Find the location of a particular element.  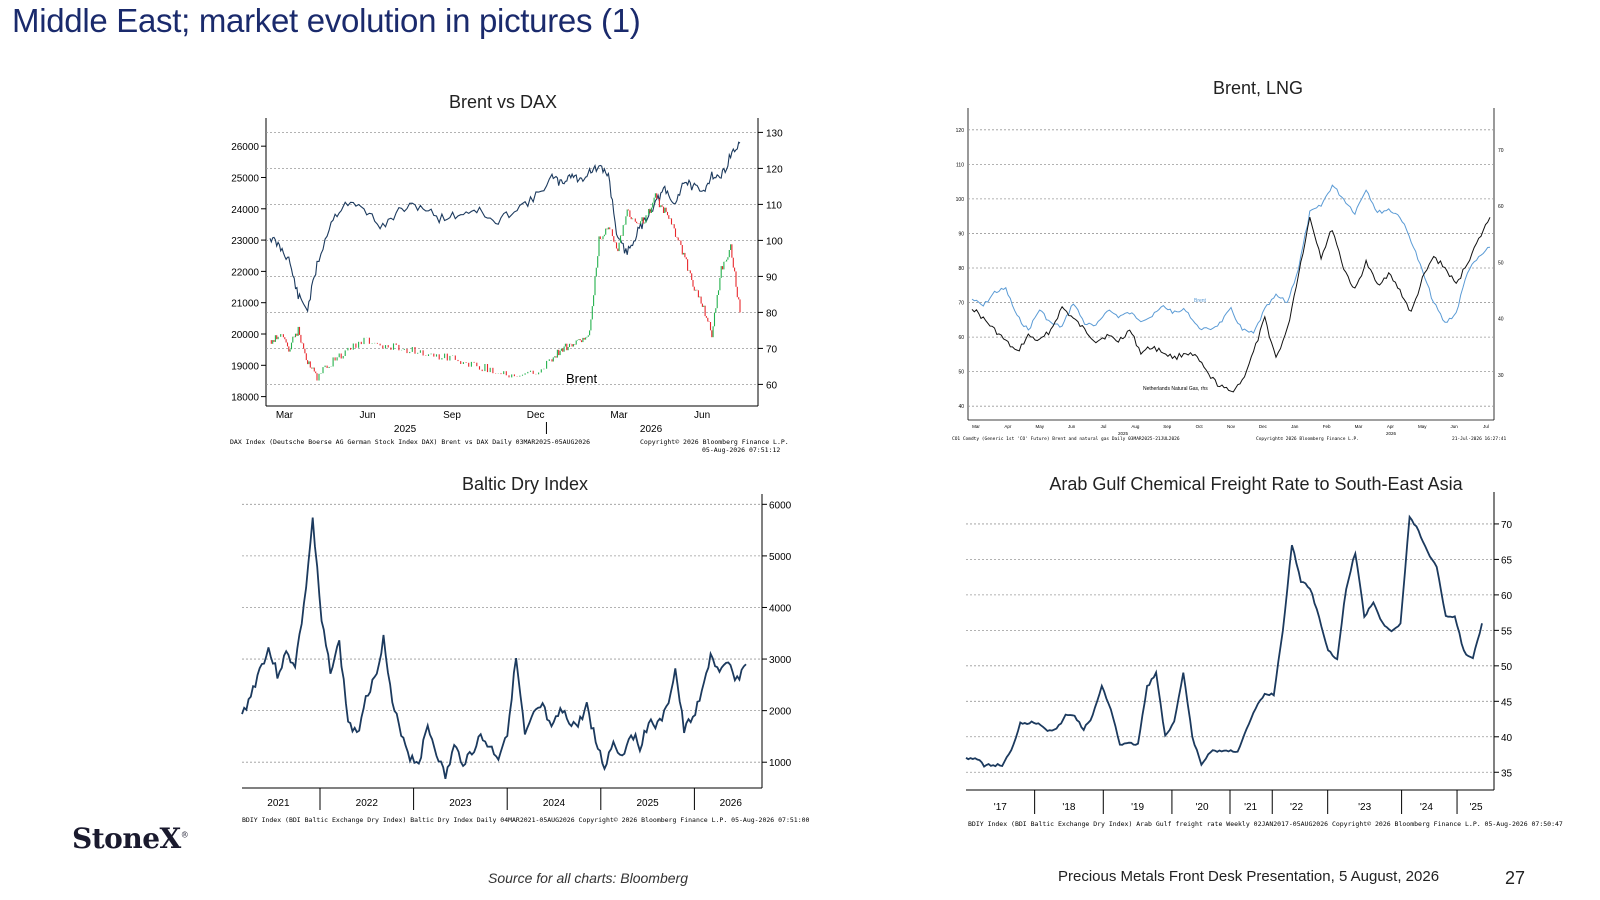

x-tick-label: 2023 is located at coordinates (460, 803).